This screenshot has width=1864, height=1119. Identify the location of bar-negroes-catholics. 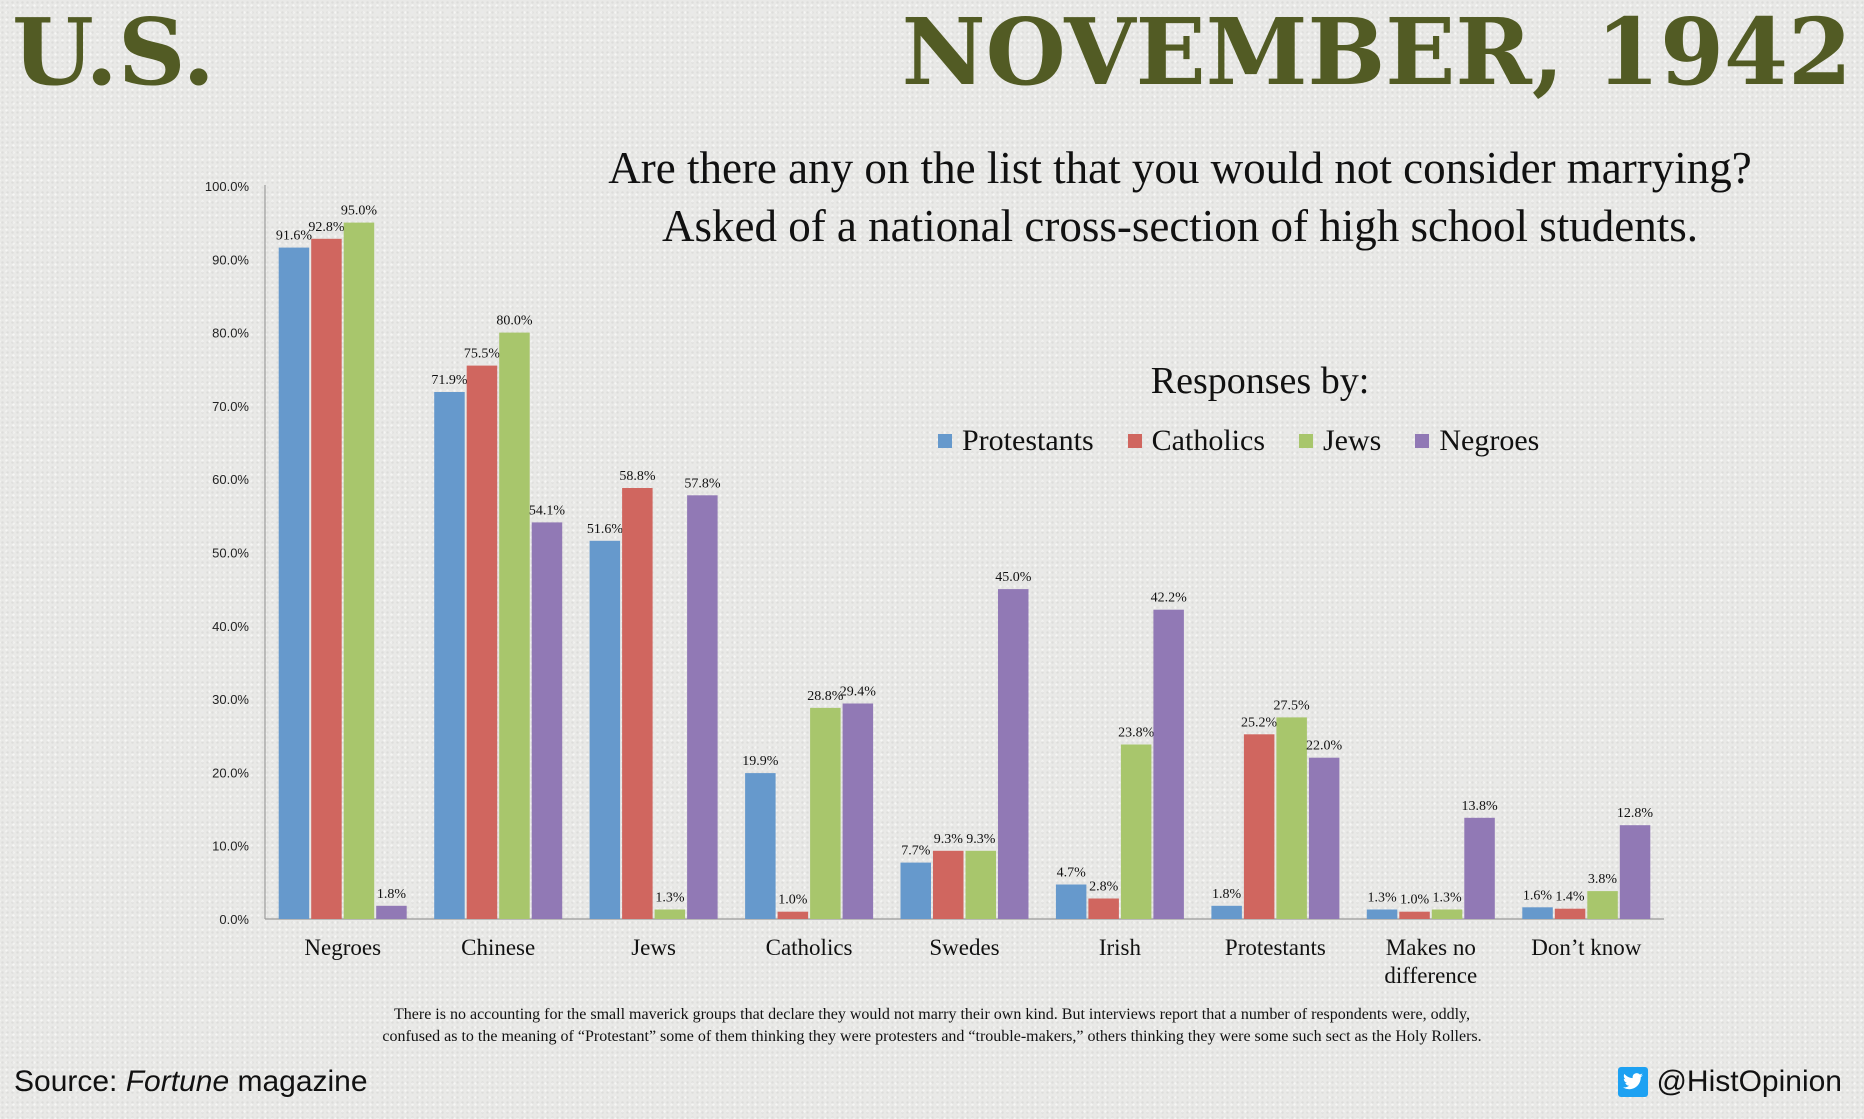
(858, 811).